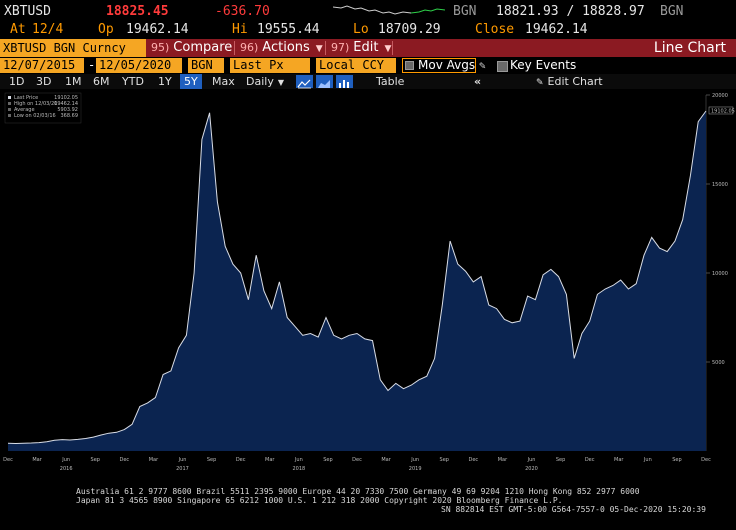  What do you see at coordinates (18, 29) in the screenshot?
I see `at-label: At` at bounding box center [18, 29].